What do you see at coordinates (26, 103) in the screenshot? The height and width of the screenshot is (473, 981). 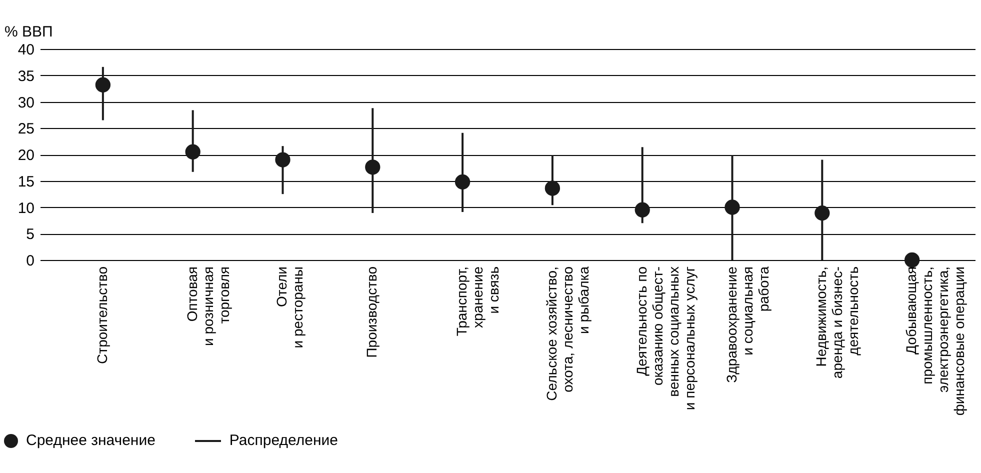 I see `y-tick-label: 30` at bounding box center [26, 103].